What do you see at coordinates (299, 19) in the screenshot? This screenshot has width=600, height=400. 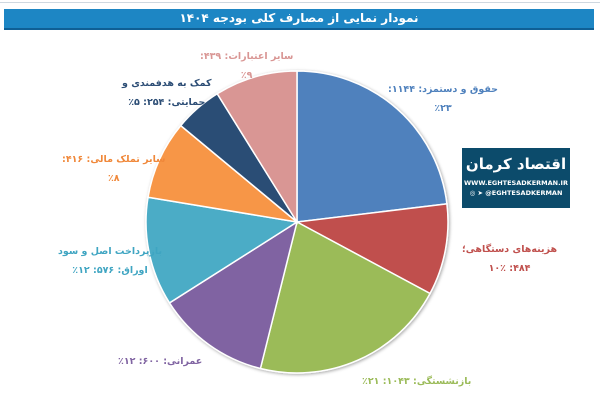 I see `chart-title: نمودار نمایی از مصارف کلی بودجه ۱۴۰۴` at bounding box center [299, 19].